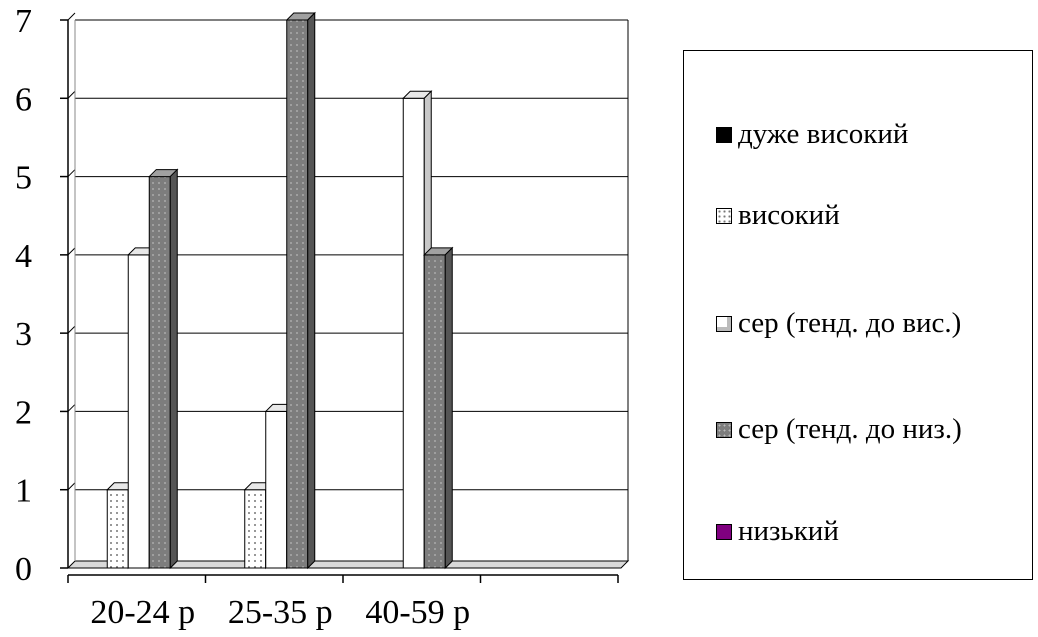  I want to click on legend-item-nyzkyi: низький, so click(777, 531).